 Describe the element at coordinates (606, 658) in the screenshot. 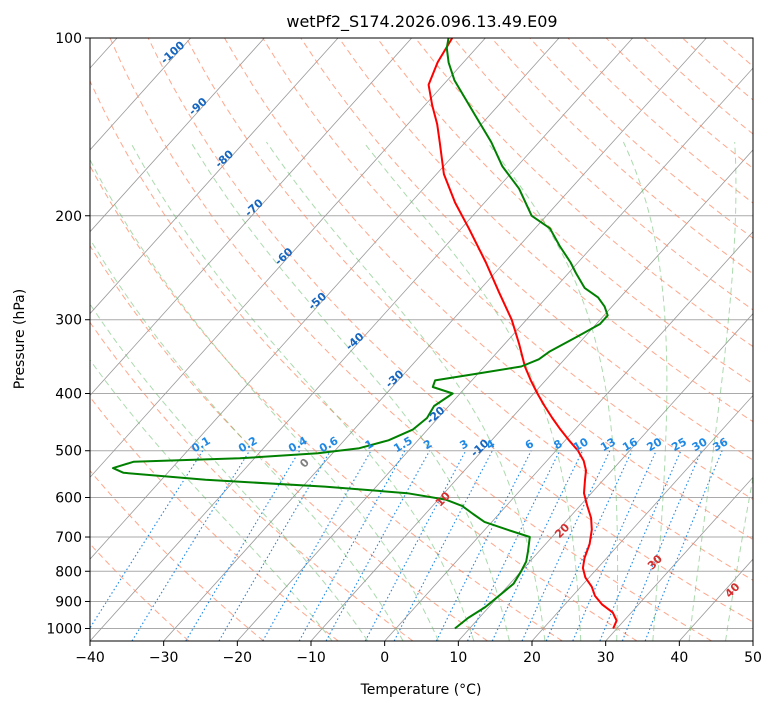

I see `x-tick-label: 30` at that location.